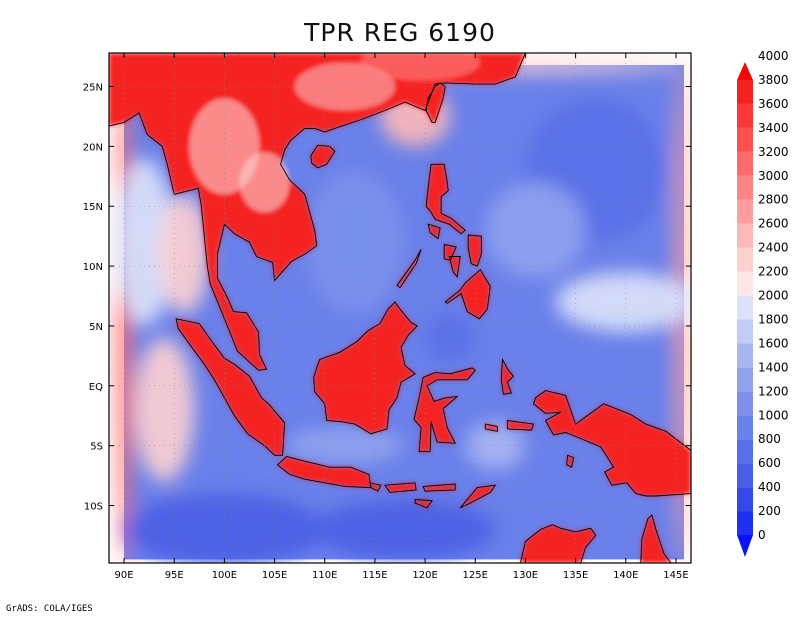 Image resolution: width=800 pixels, height=618 pixels. Describe the element at coordinates (745, 71) in the screenshot. I see `colorbar-top-arrow` at that location.